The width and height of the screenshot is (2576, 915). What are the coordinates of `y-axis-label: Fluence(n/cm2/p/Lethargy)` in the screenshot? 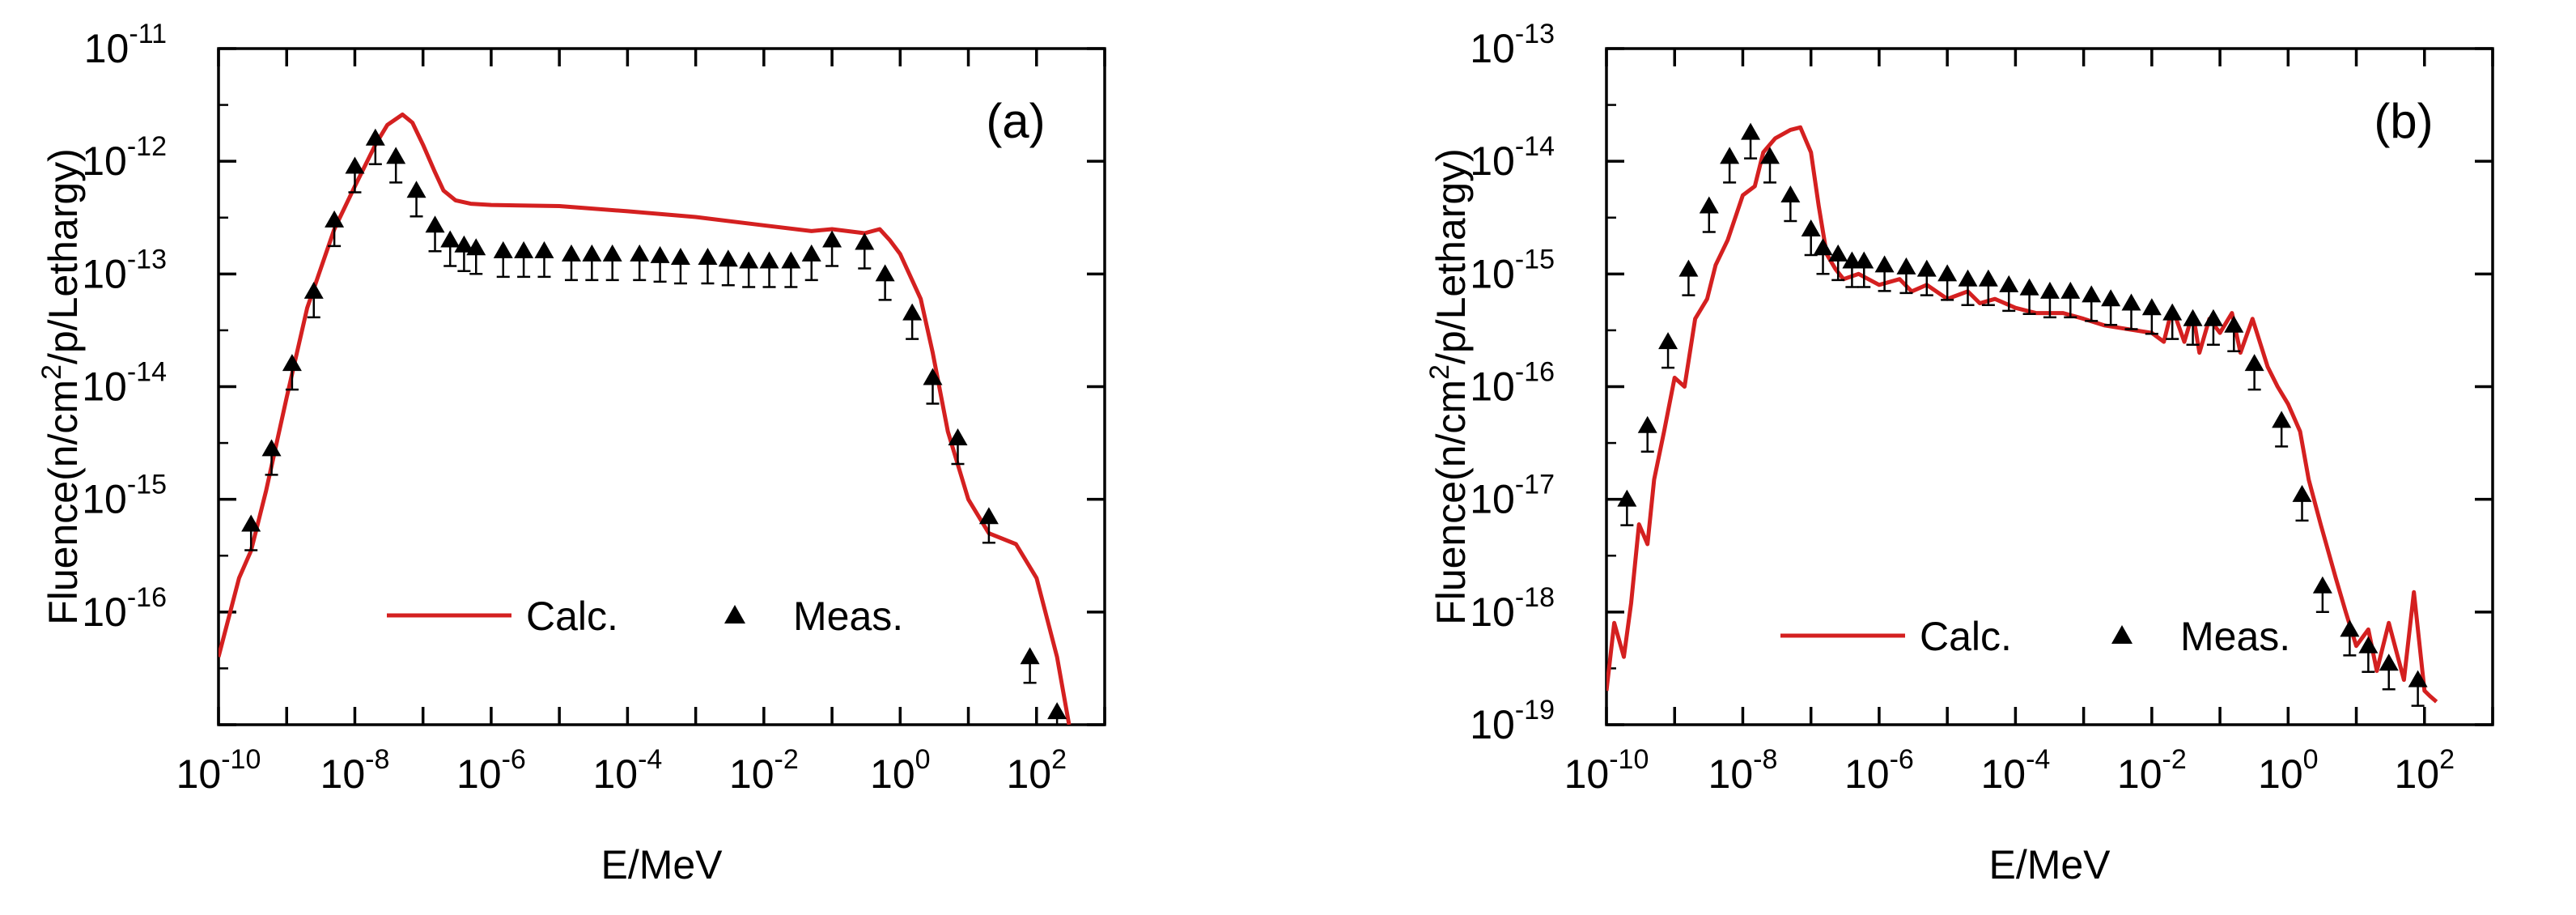 It's located at (1449, 386).